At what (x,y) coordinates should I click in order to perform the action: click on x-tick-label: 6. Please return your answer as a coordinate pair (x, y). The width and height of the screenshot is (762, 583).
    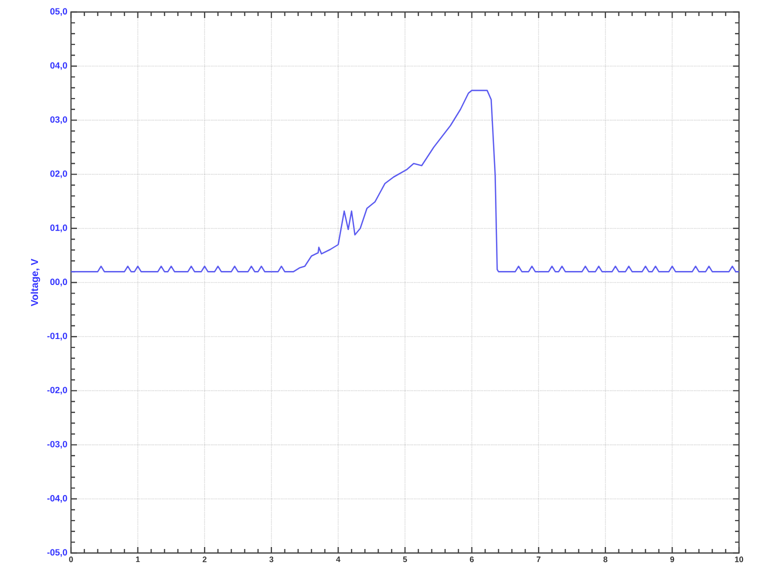
    Looking at the image, I should click on (472, 559).